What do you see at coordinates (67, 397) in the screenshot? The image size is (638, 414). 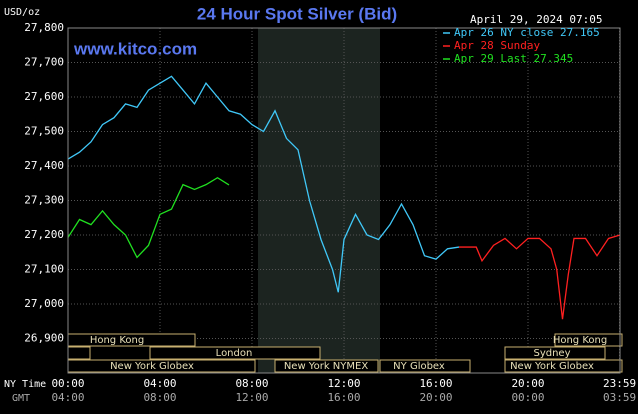 I see `x2-tick-label: 04:00` at bounding box center [67, 397].